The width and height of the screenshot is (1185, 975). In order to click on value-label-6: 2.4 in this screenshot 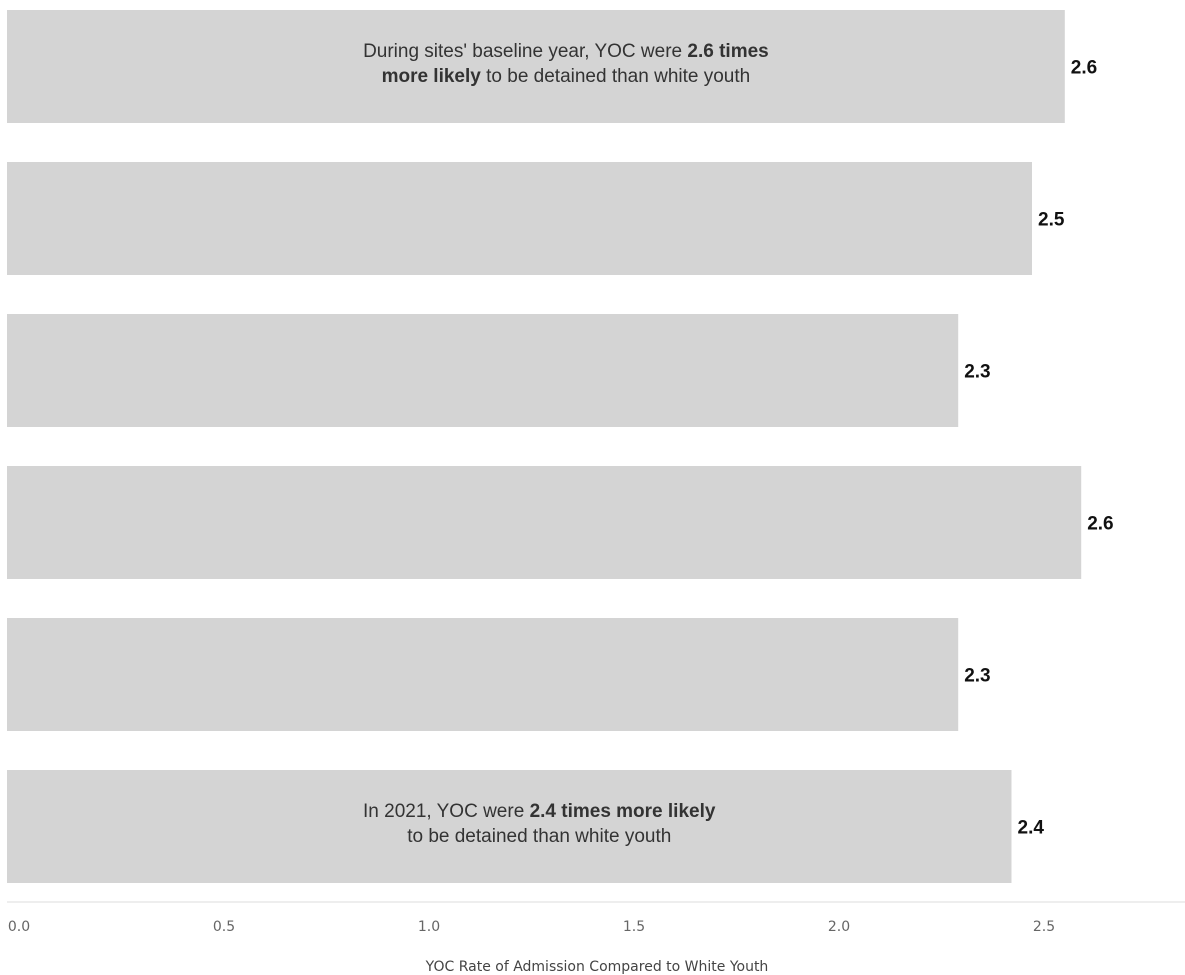, I will do `click(1031, 828)`.